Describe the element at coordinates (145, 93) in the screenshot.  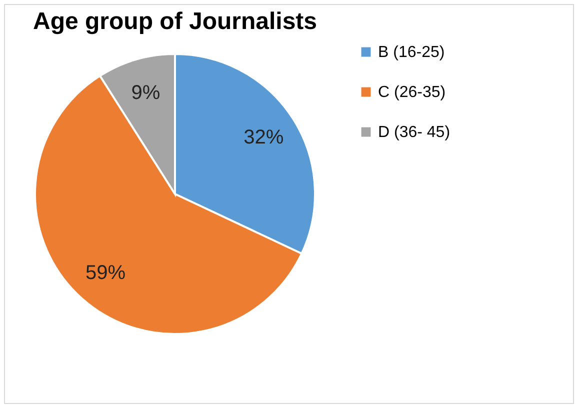
I see `data-label: 9%` at that location.